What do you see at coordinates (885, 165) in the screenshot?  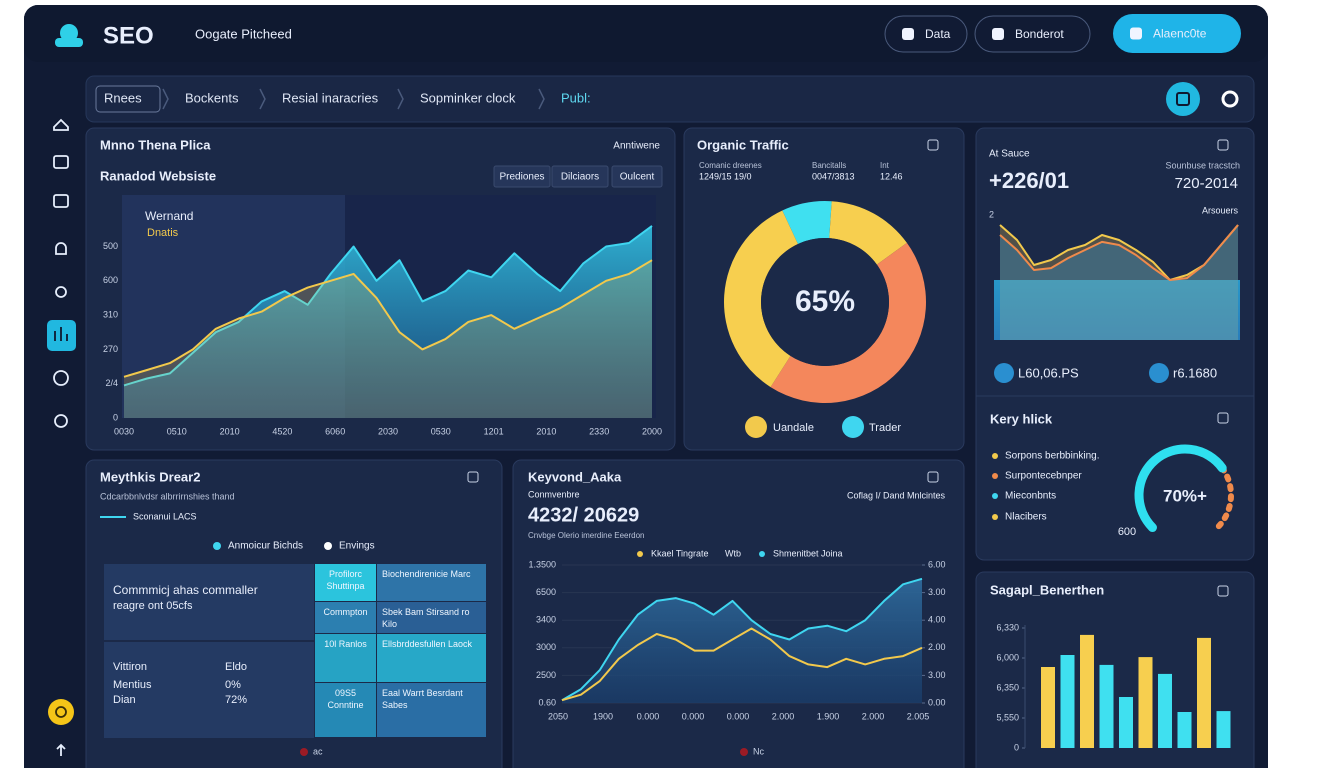 I see `stat-label: Int` at bounding box center [885, 165].